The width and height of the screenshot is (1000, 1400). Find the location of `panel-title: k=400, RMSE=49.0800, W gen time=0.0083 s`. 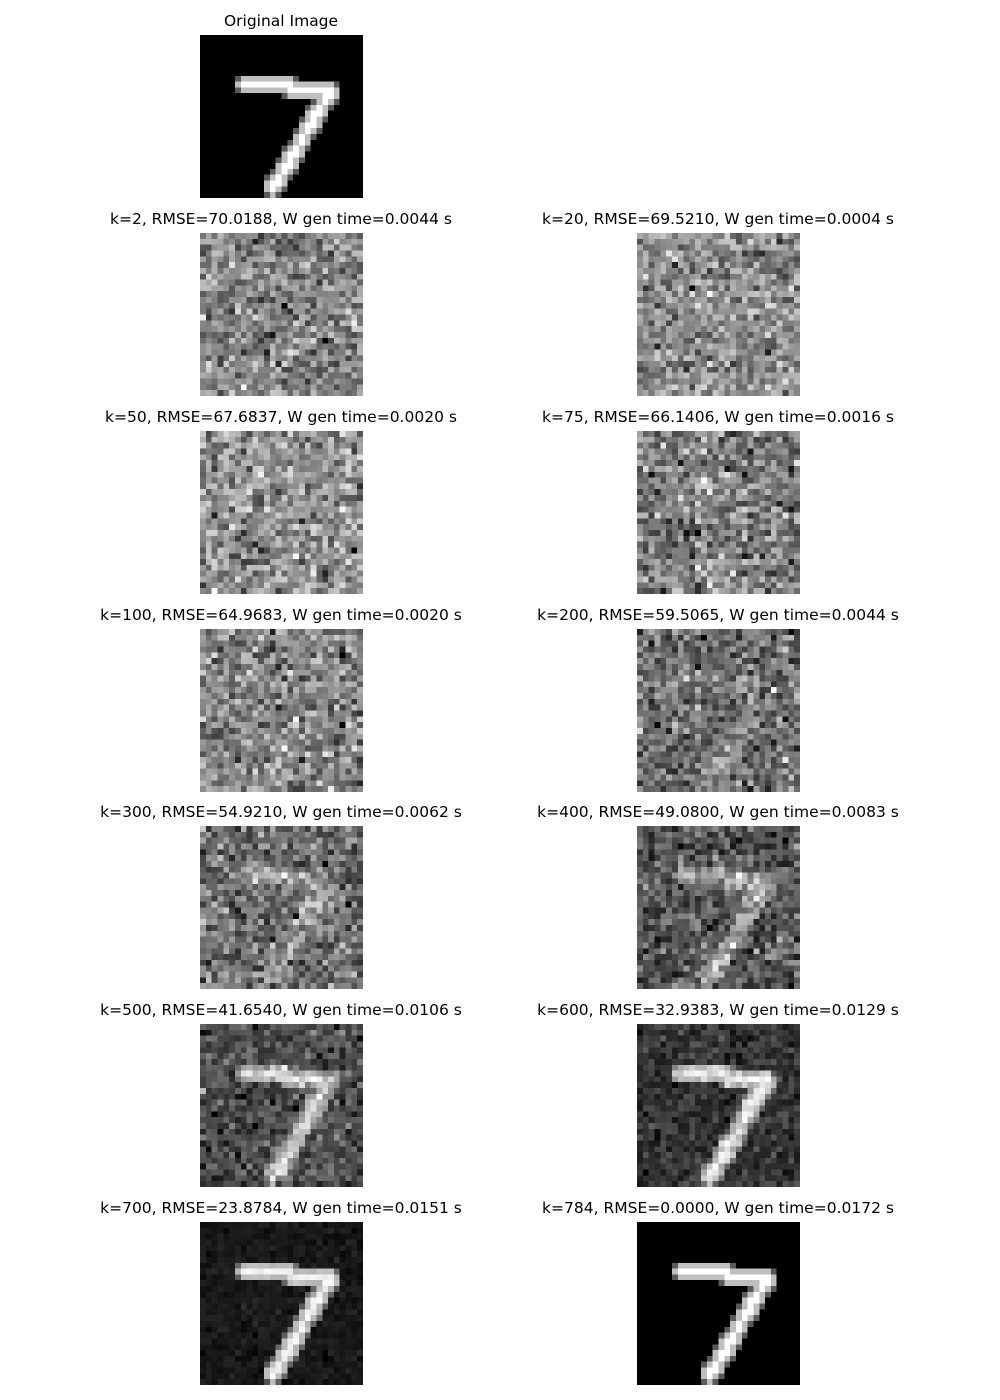

panel-title: k=400, RMSE=49.0800, W gen time=0.0083 s is located at coordinates (718, 812).